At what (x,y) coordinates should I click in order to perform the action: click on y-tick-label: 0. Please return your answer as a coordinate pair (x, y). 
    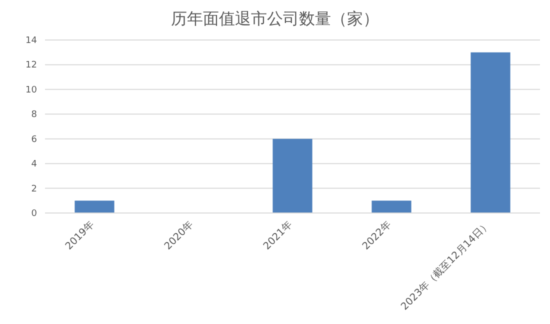
    Looking at the image, I should click on (34, 214).